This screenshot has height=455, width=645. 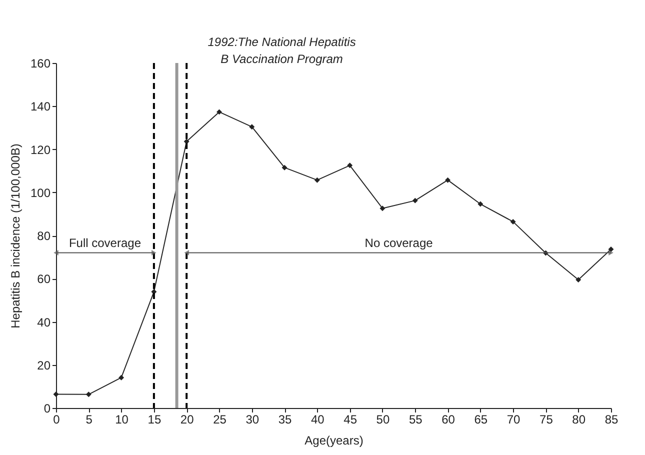 What do you see at coordinates (579, 419) in the screenshot?
I see `x-tick-label: 80` at bounding box center [579, 419].